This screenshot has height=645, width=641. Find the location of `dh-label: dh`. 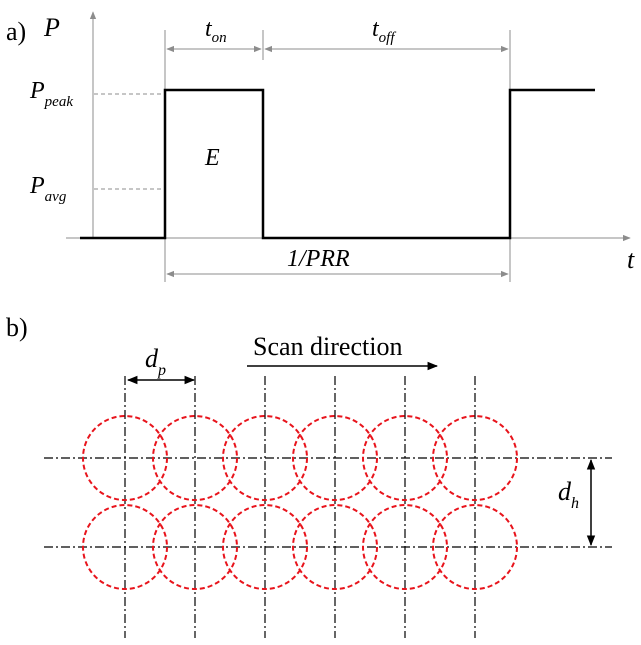

dh-label: dh is located at coordinates (568, 494).